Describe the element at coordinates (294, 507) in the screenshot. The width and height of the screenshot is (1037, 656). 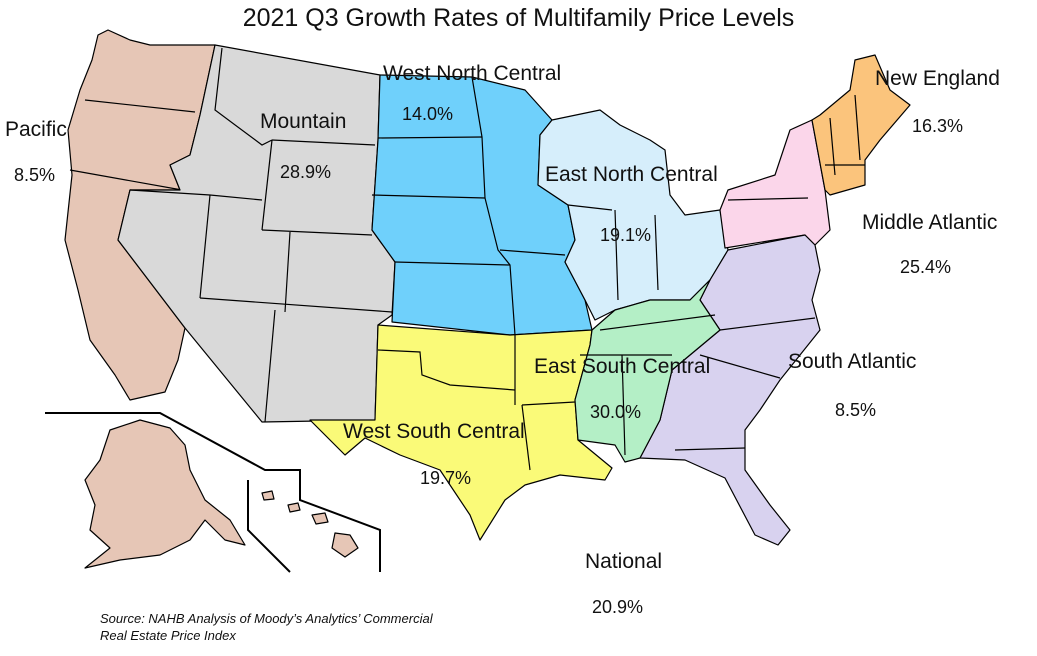
I see `hawaii-oahu` at that location.